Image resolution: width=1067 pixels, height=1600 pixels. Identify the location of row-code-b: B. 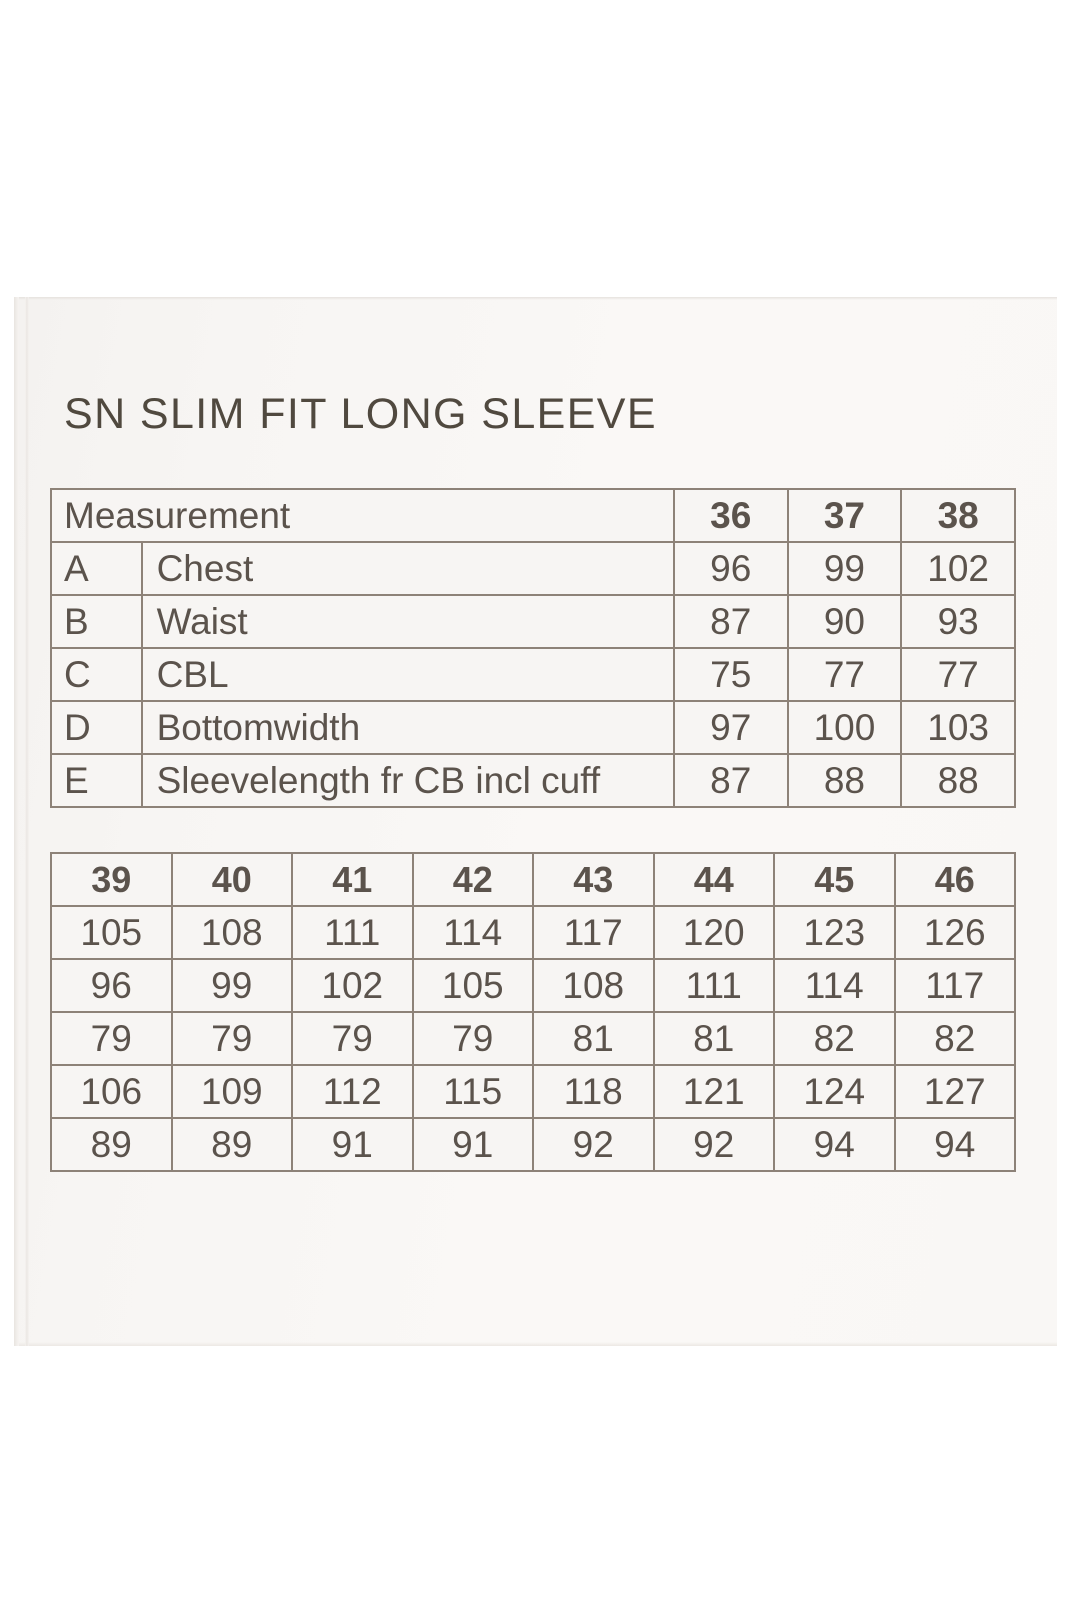
(96, 621).